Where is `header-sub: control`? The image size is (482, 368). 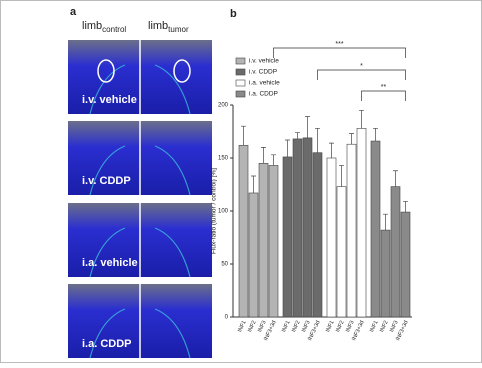 header-sub: control is located at coordinates (114, 29).